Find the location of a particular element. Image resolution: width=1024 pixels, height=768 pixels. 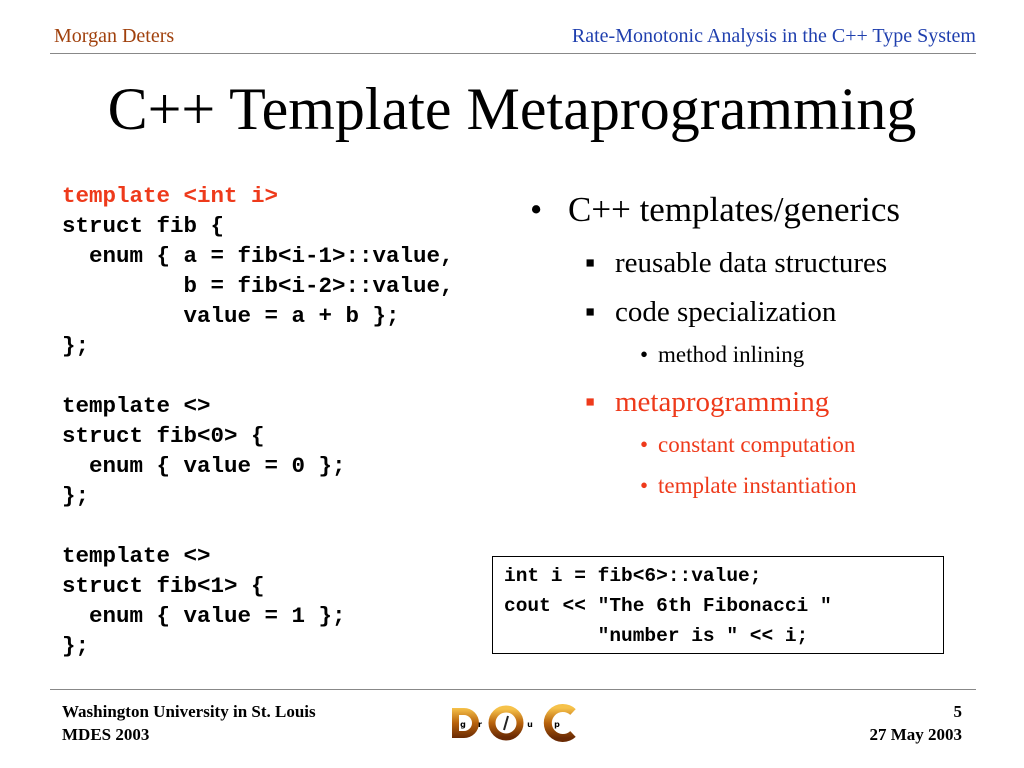

code-line: struct fib { is located at coordinates (143, 226).